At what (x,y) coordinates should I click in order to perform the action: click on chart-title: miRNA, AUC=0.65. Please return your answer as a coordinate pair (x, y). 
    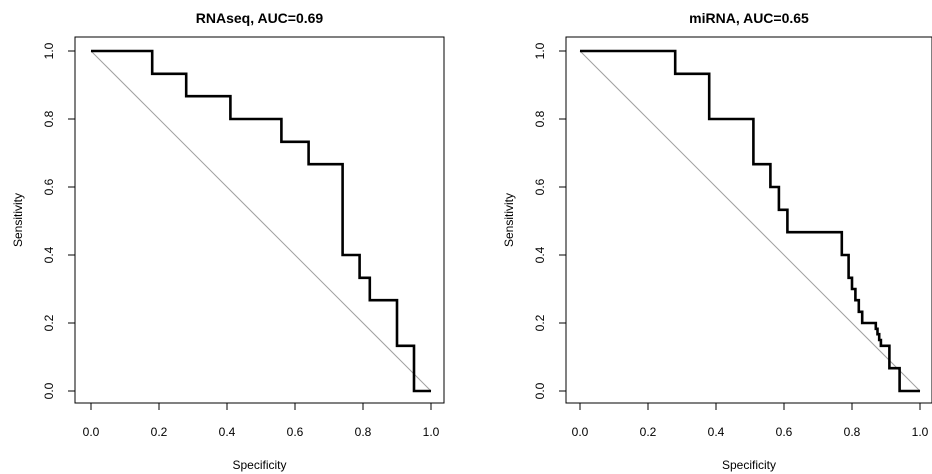
    Looking at the image, I should click on (749, 18).